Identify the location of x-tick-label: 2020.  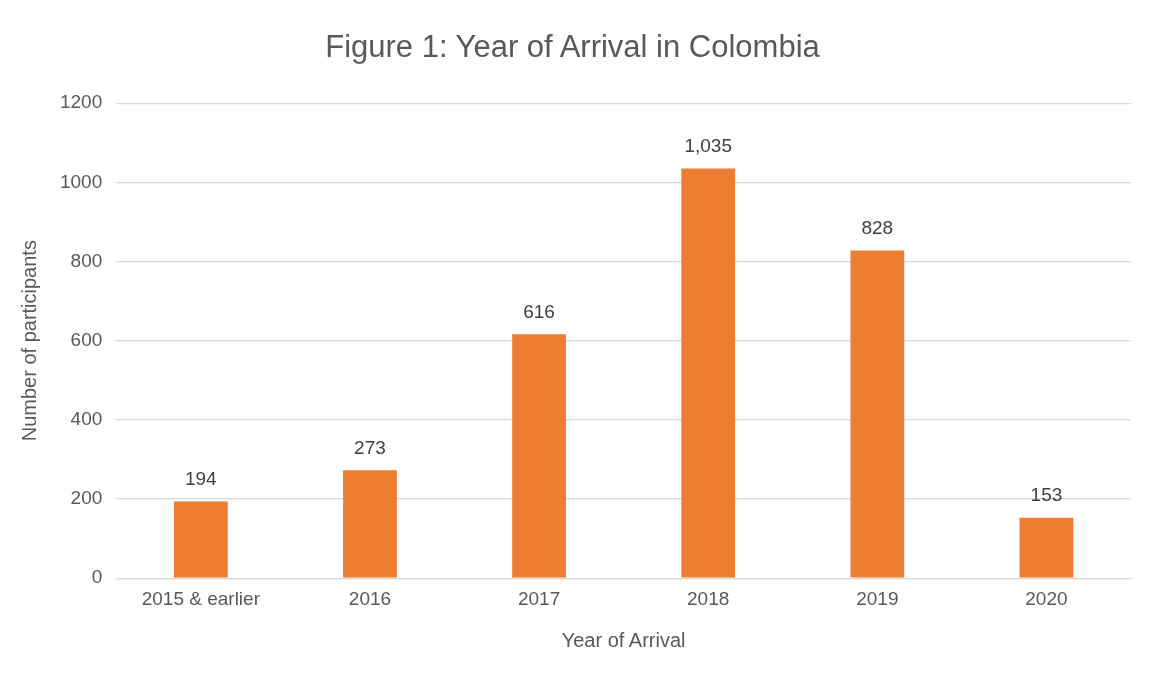
(1046, 598).